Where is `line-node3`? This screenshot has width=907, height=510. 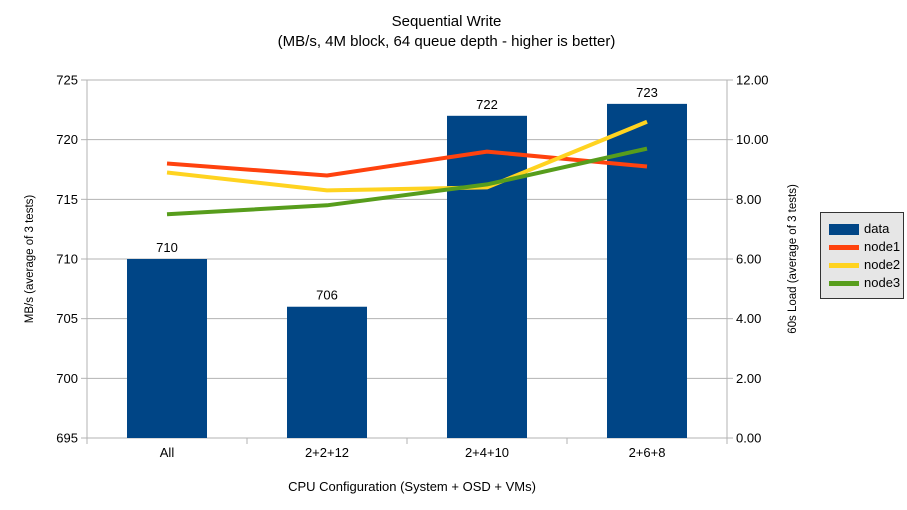
line-node3 is located at coordinates (407, 181).